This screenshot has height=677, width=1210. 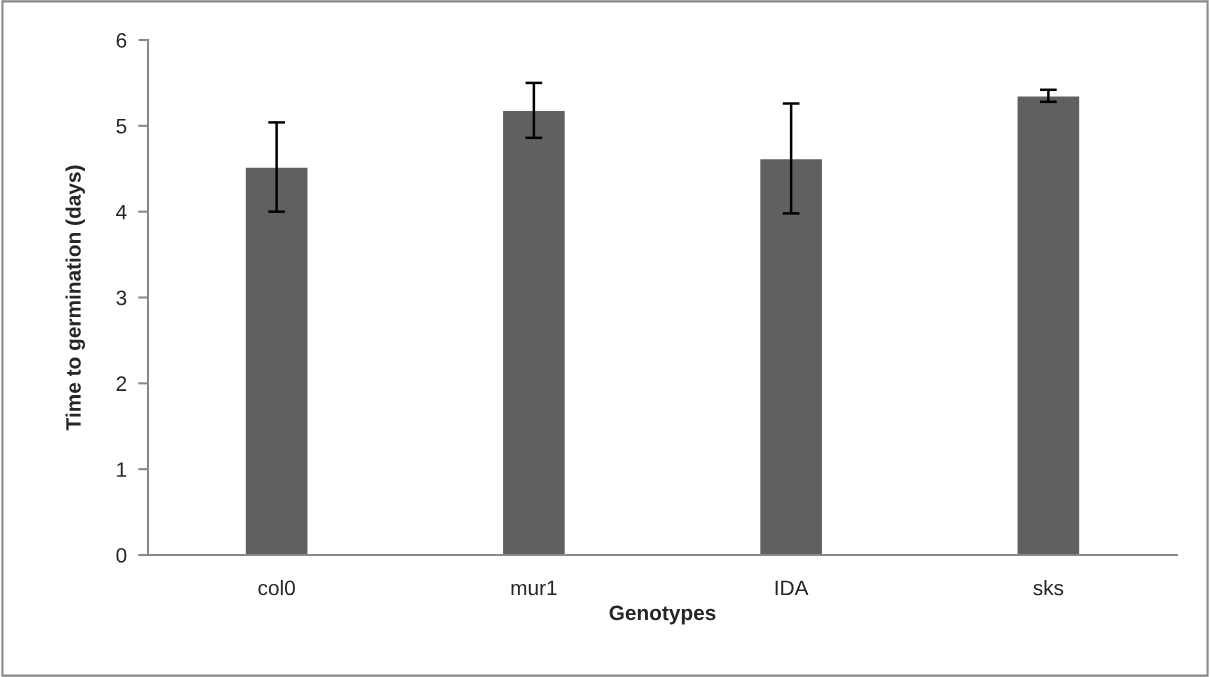 What do you see at coordinates (792, 588) in the screenshot?
I see `x-tick-label: IDA` at bounding box center [792, 588].